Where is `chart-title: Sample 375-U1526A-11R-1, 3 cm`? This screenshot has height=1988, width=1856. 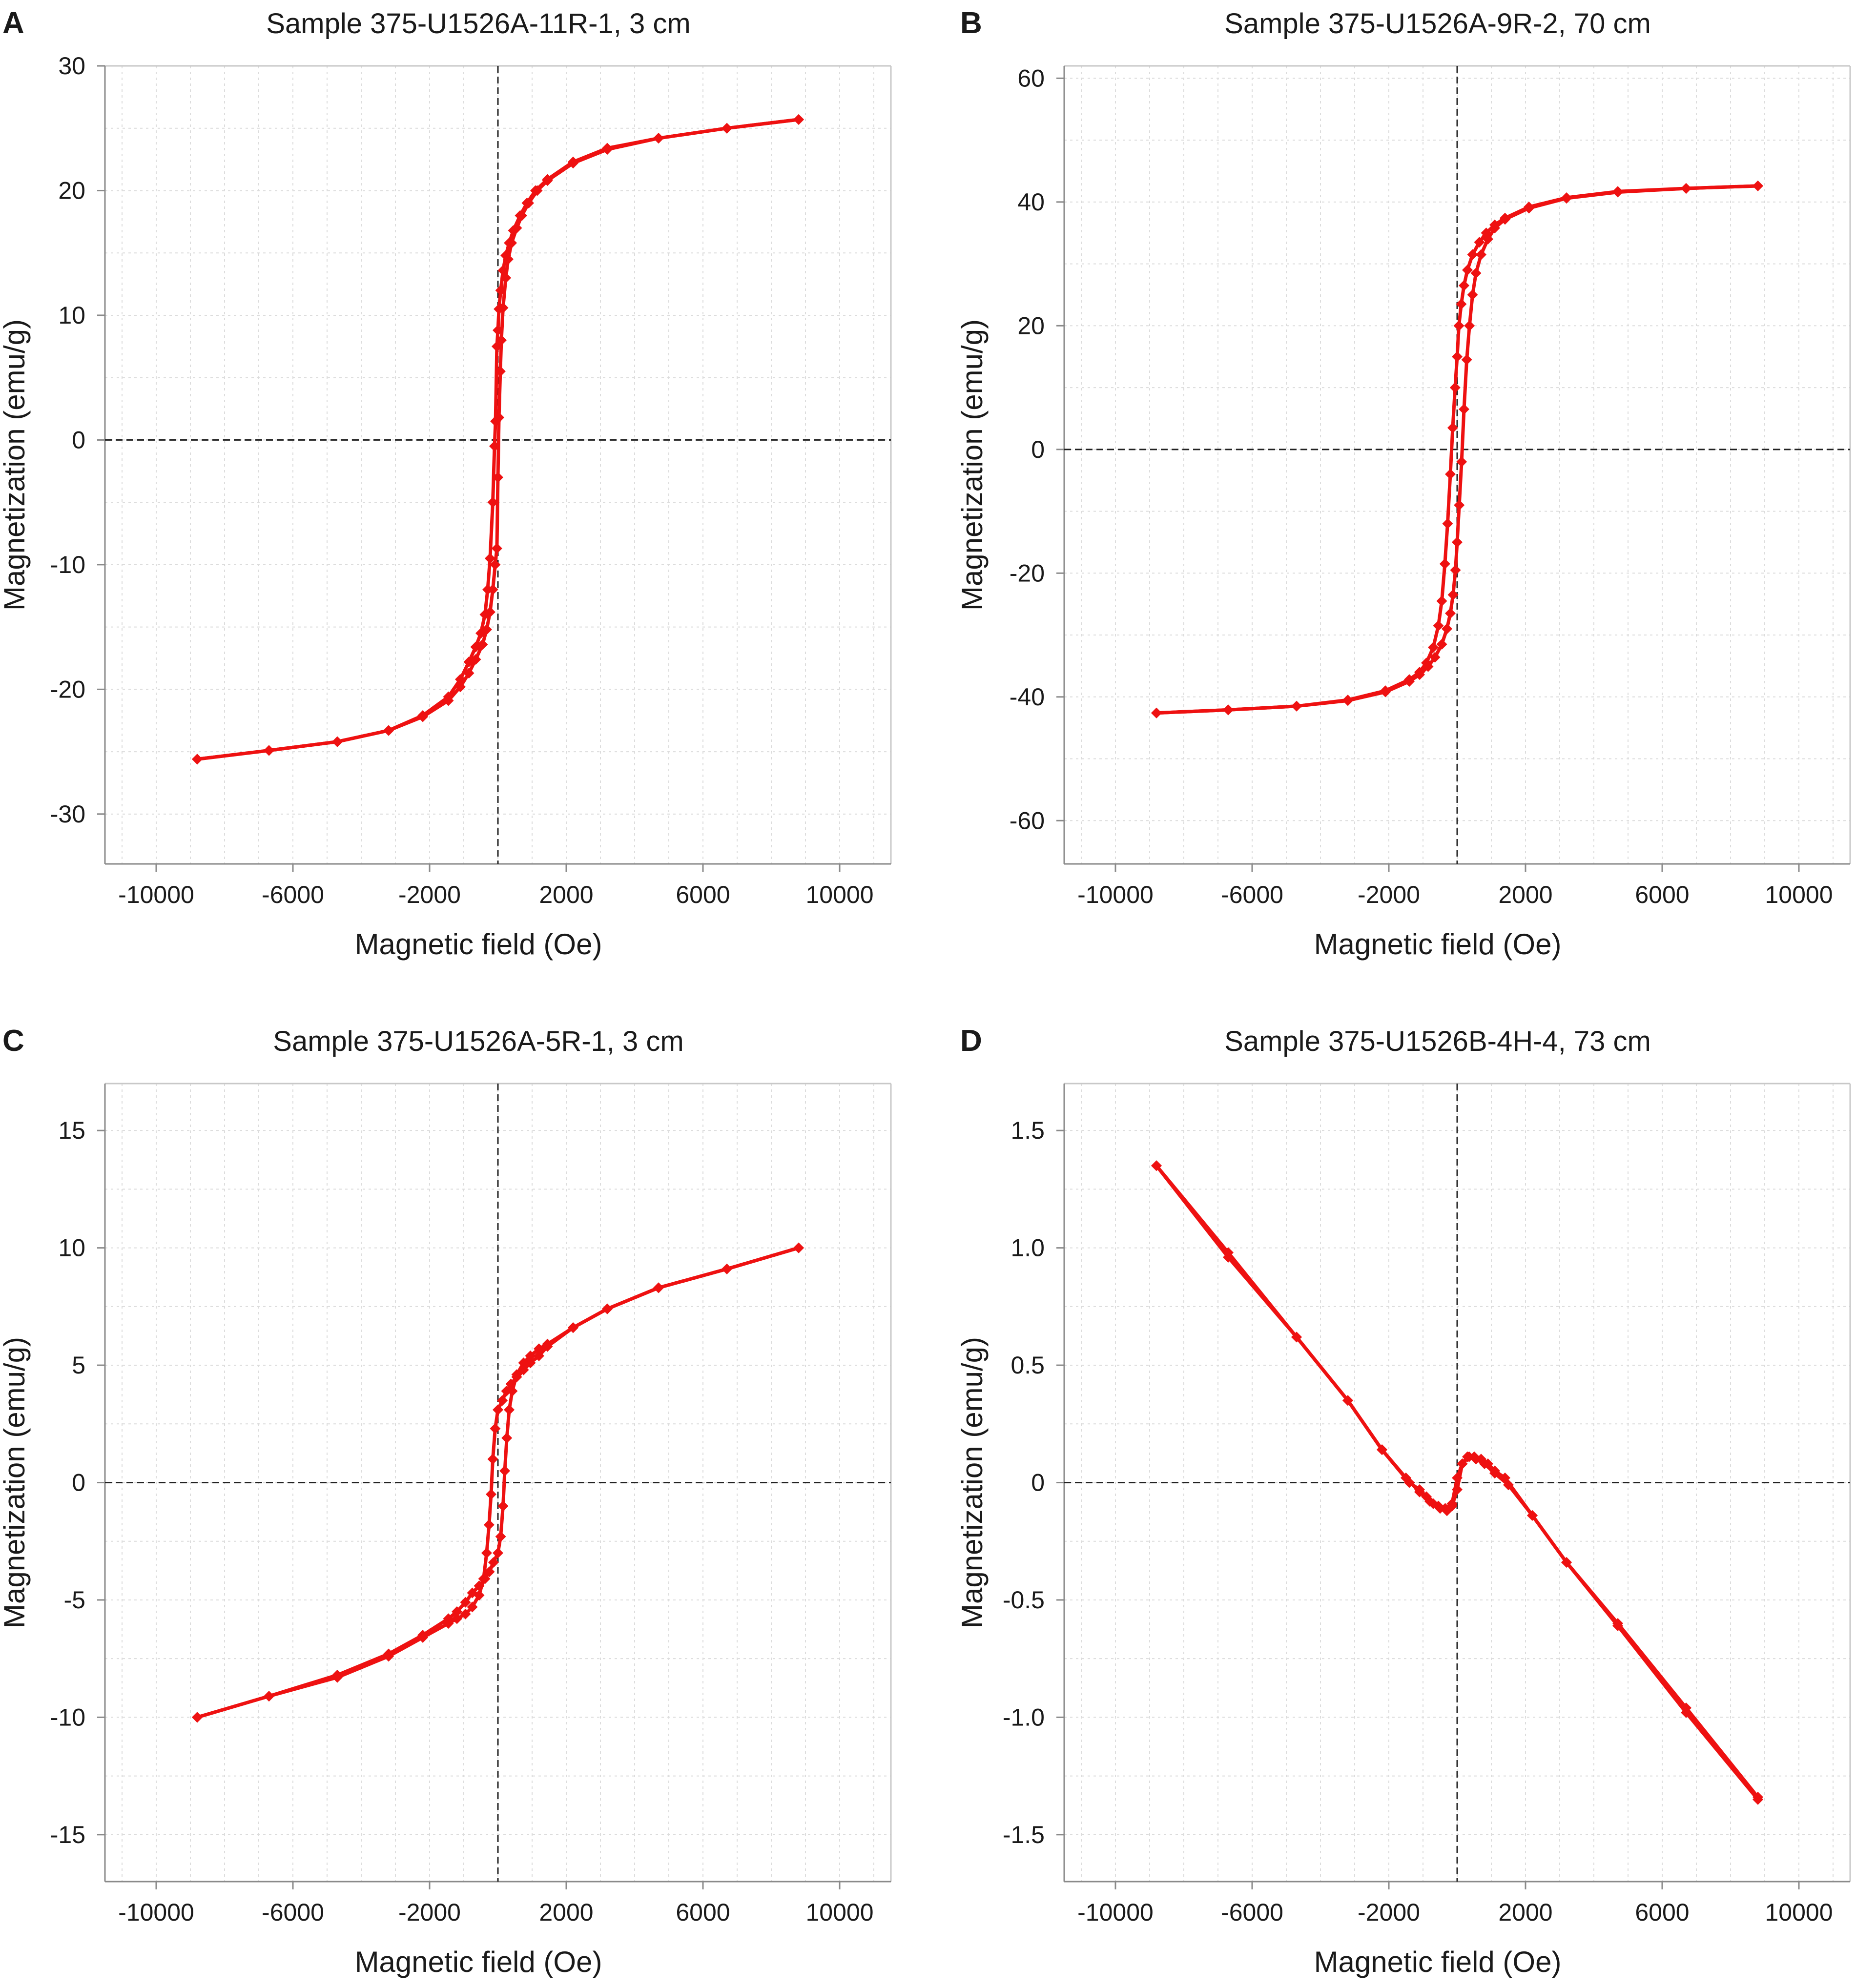
chart-title: Sample 375-U1526A-11R-1, 3 cm is located at coordinates (478, 24).